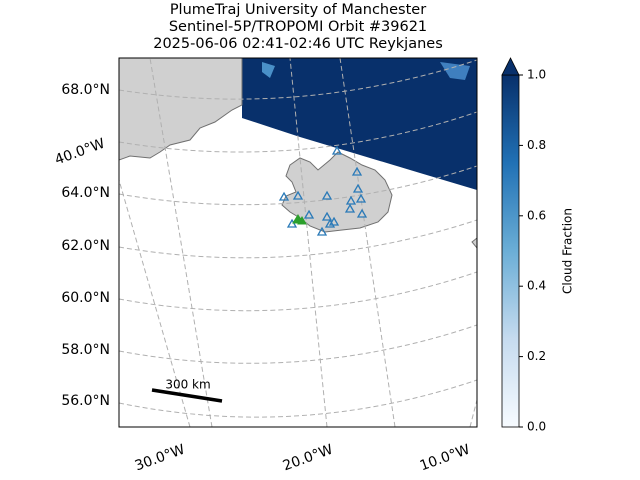  Describe the element at coordinates (568, 251) in the screenshot. I see `colorbar-label: Cloud Fraction` at that location.